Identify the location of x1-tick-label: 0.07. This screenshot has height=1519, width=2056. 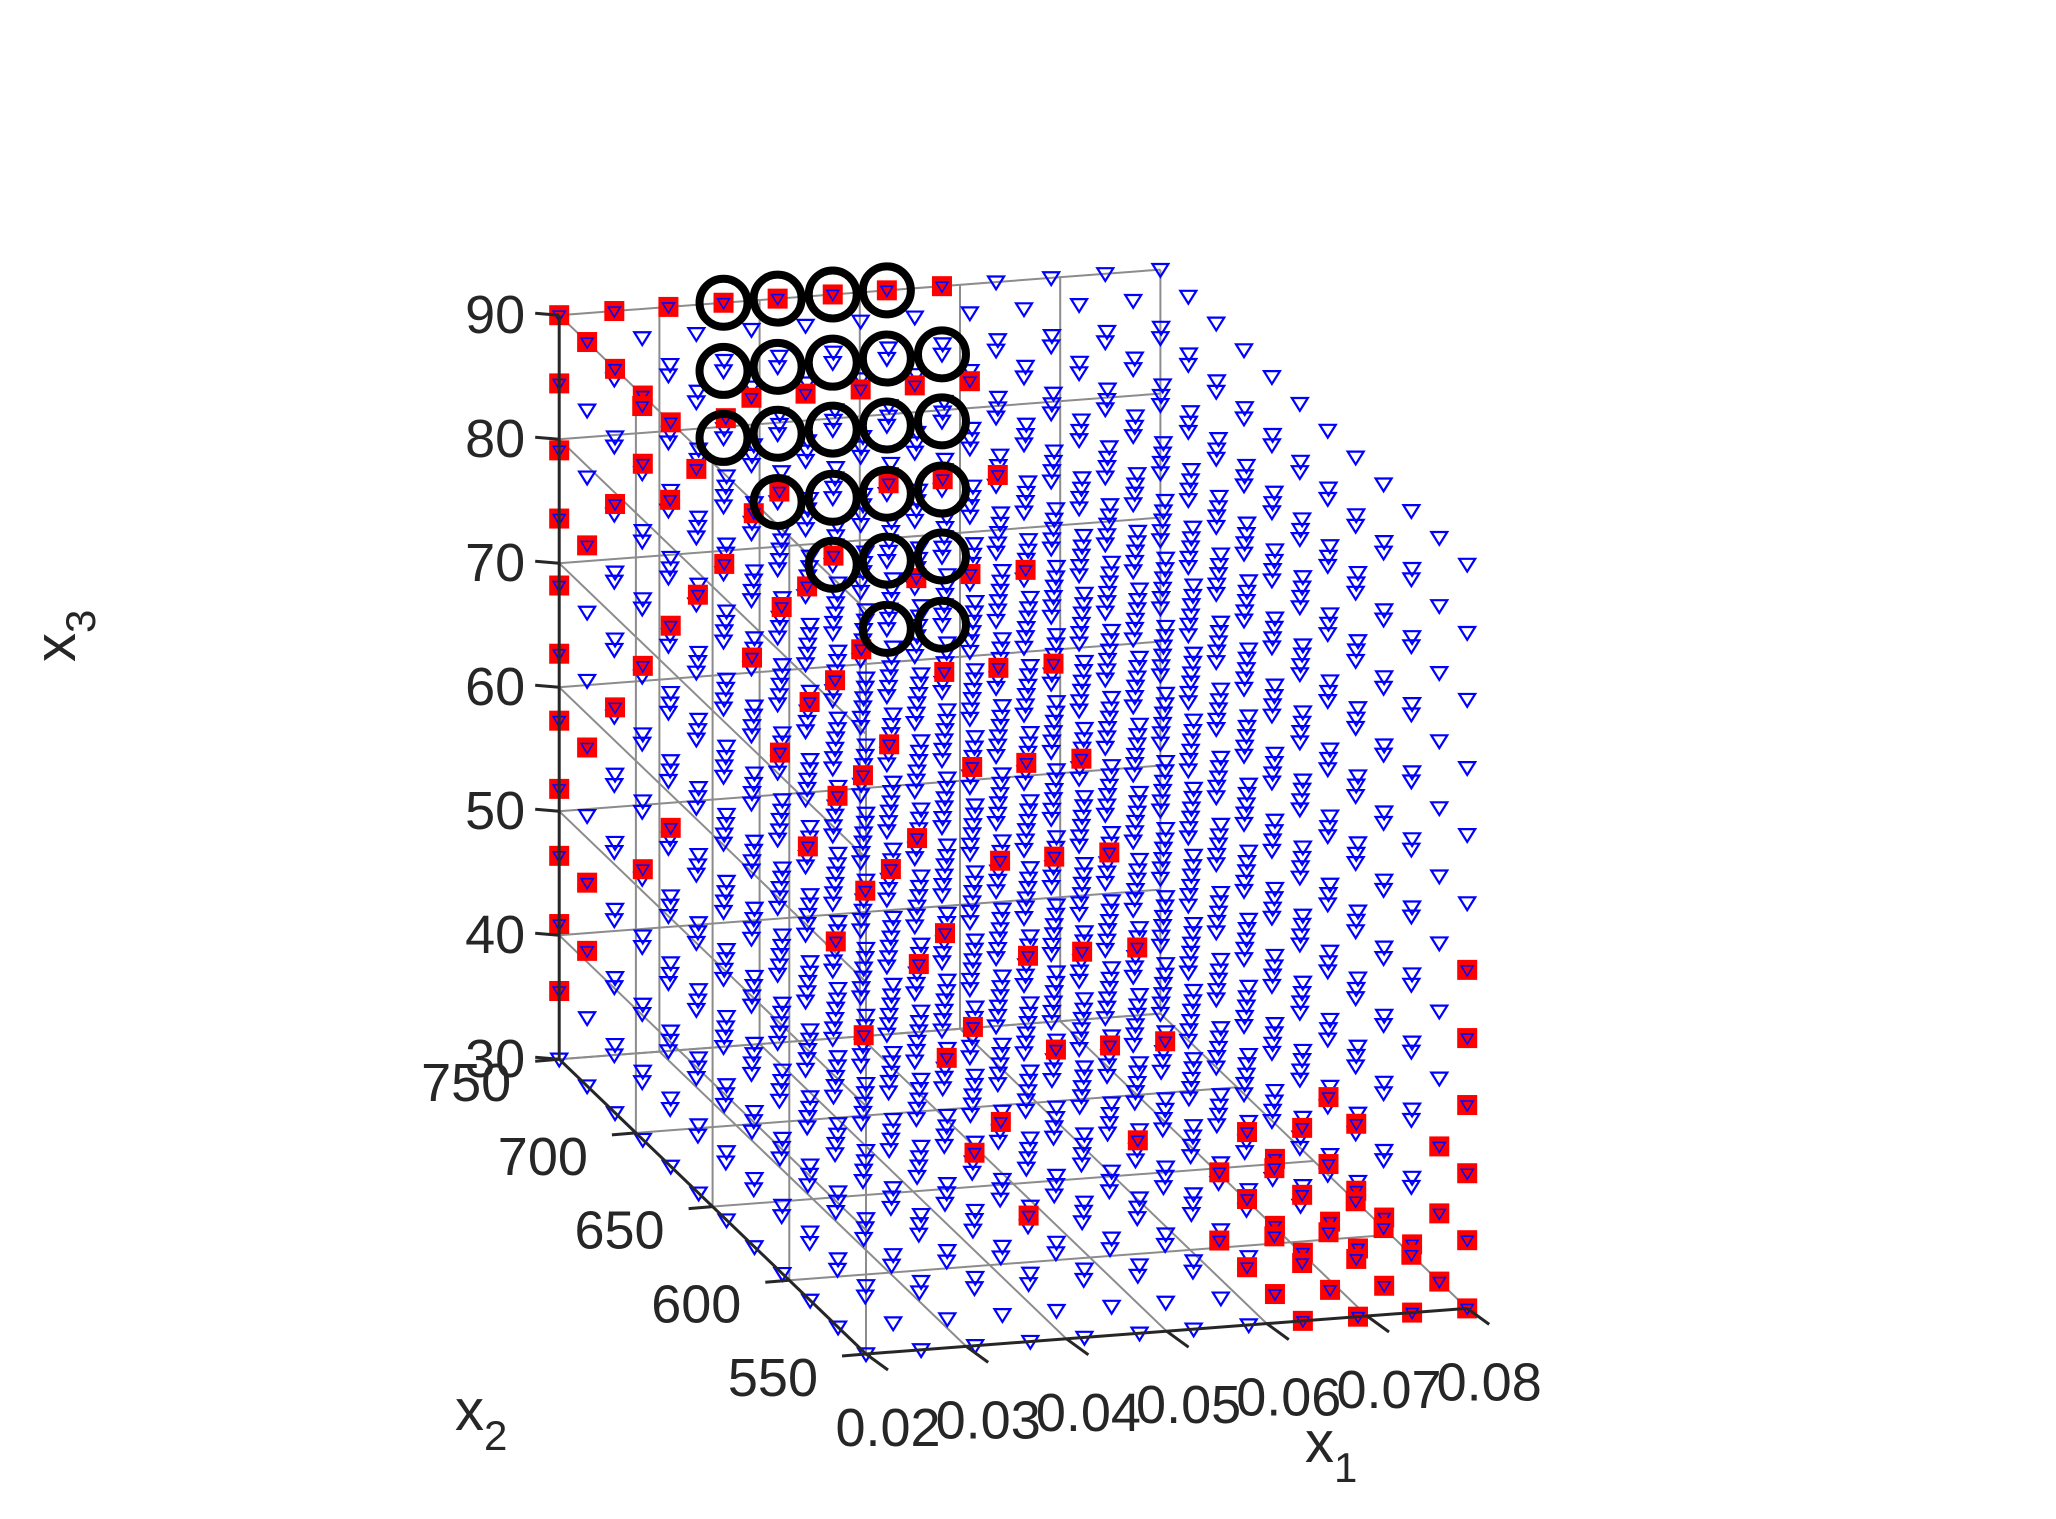
(1388, 1390).